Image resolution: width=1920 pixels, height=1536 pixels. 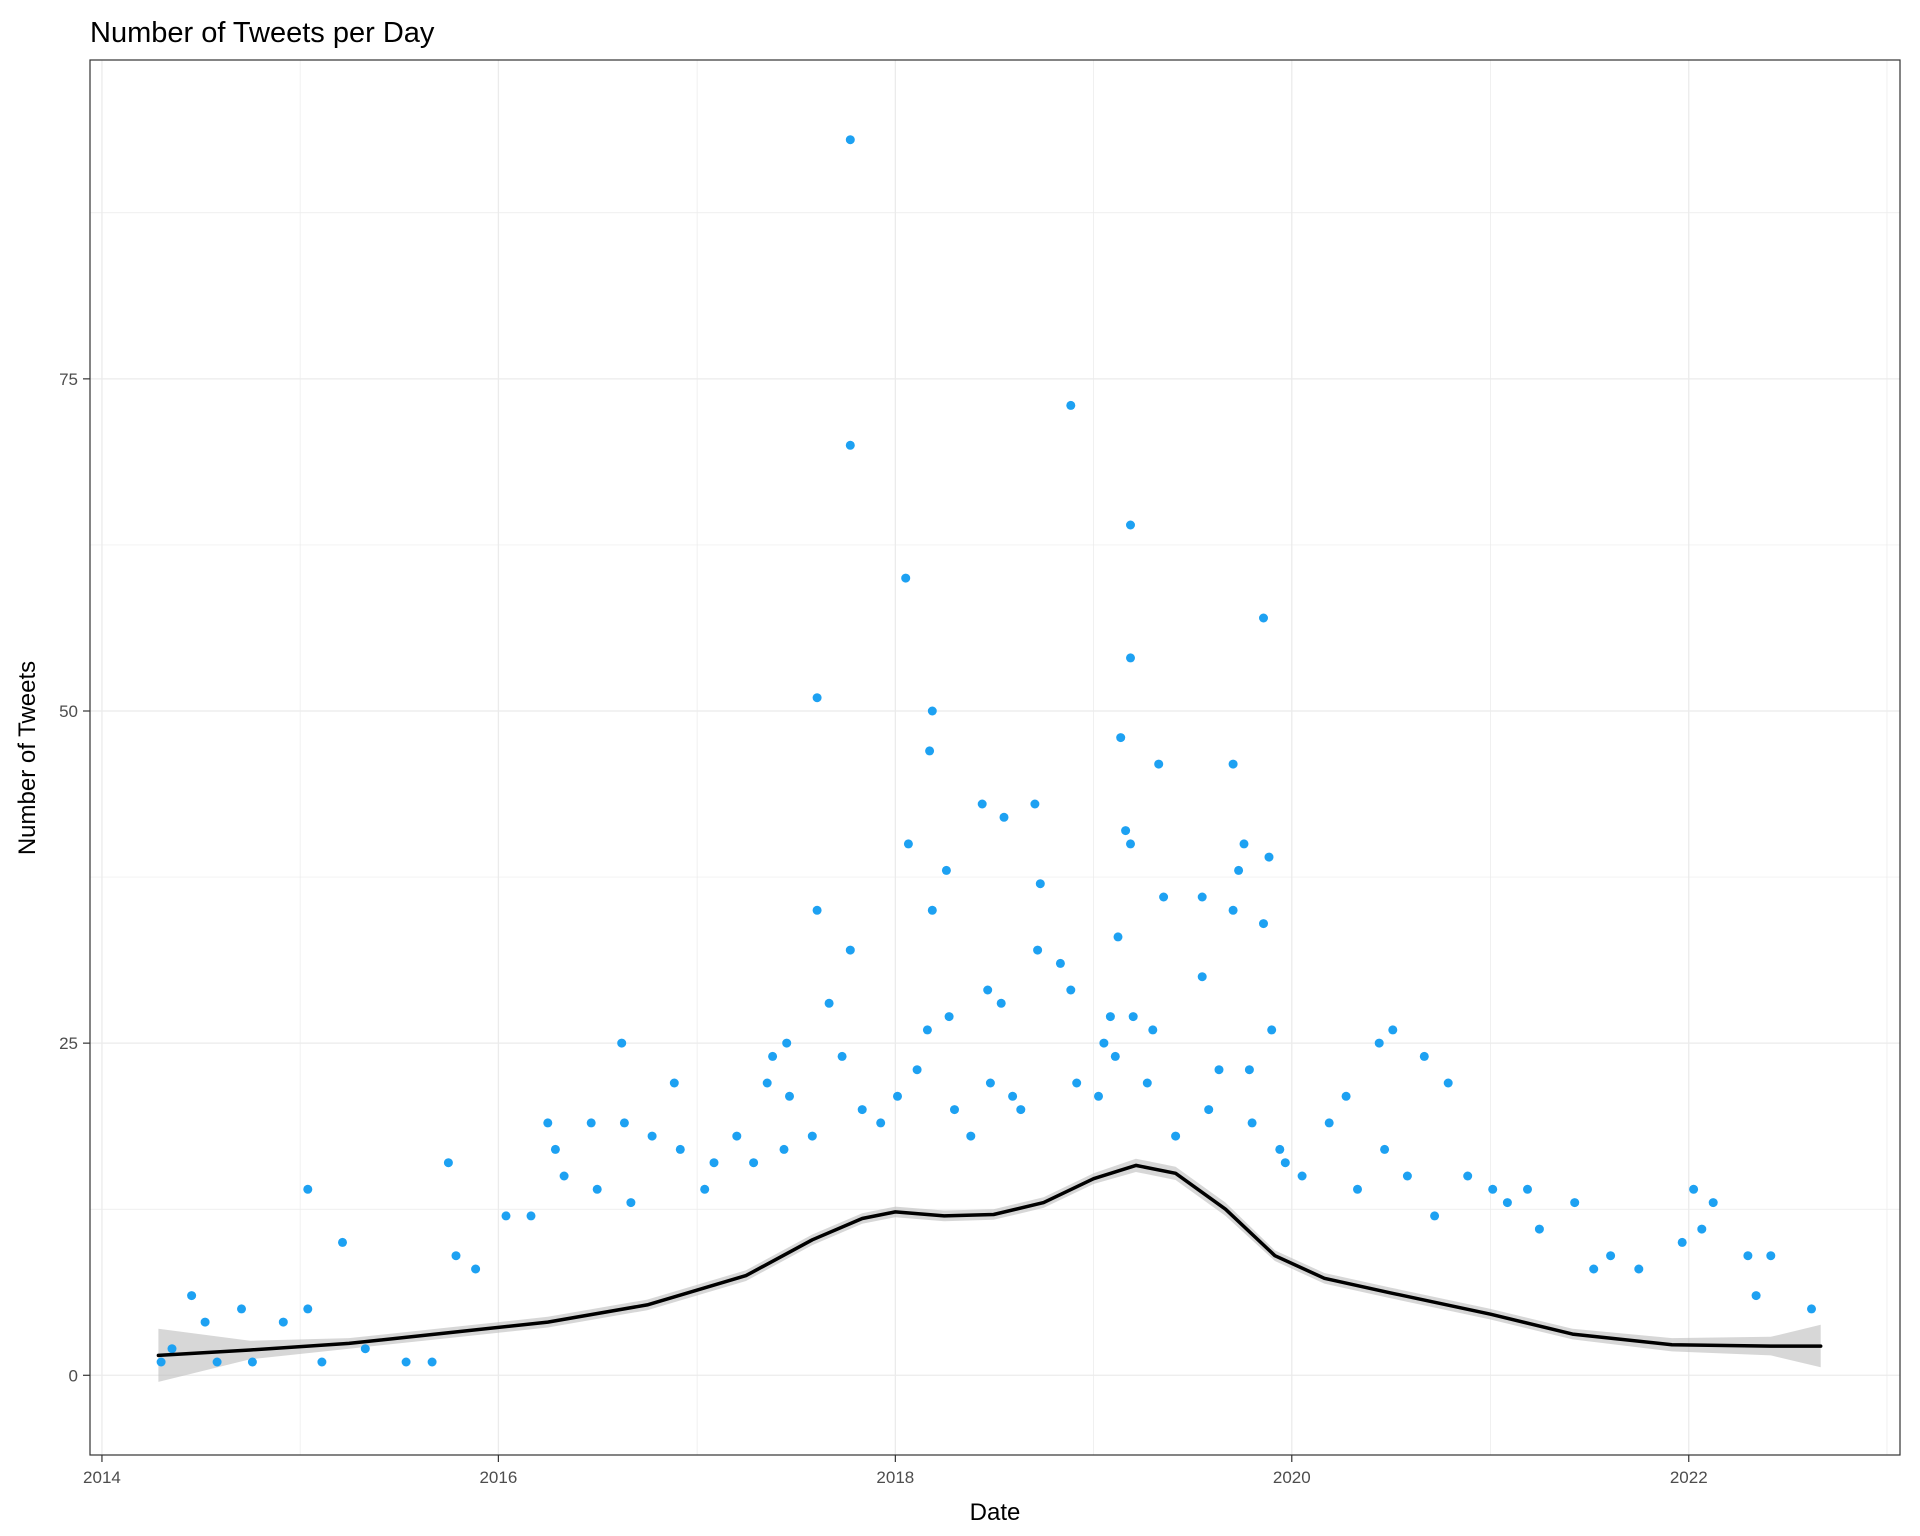 I want to click on smooth-line, so click(x=989, y=1260).